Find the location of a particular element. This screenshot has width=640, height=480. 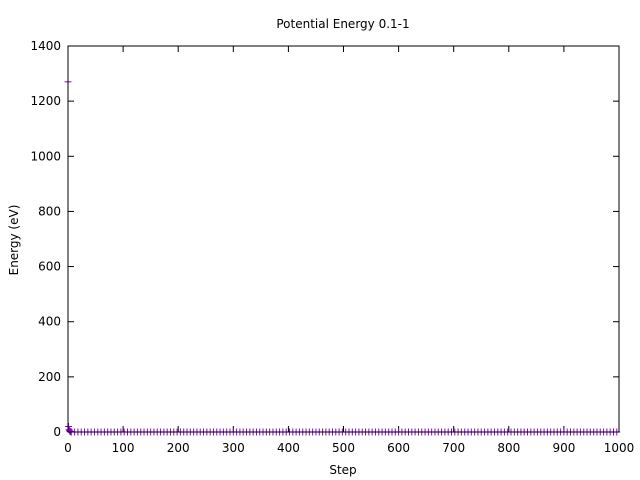

chart-title: Potential Energy 0.1-1 is located at coordinates (342, 24).